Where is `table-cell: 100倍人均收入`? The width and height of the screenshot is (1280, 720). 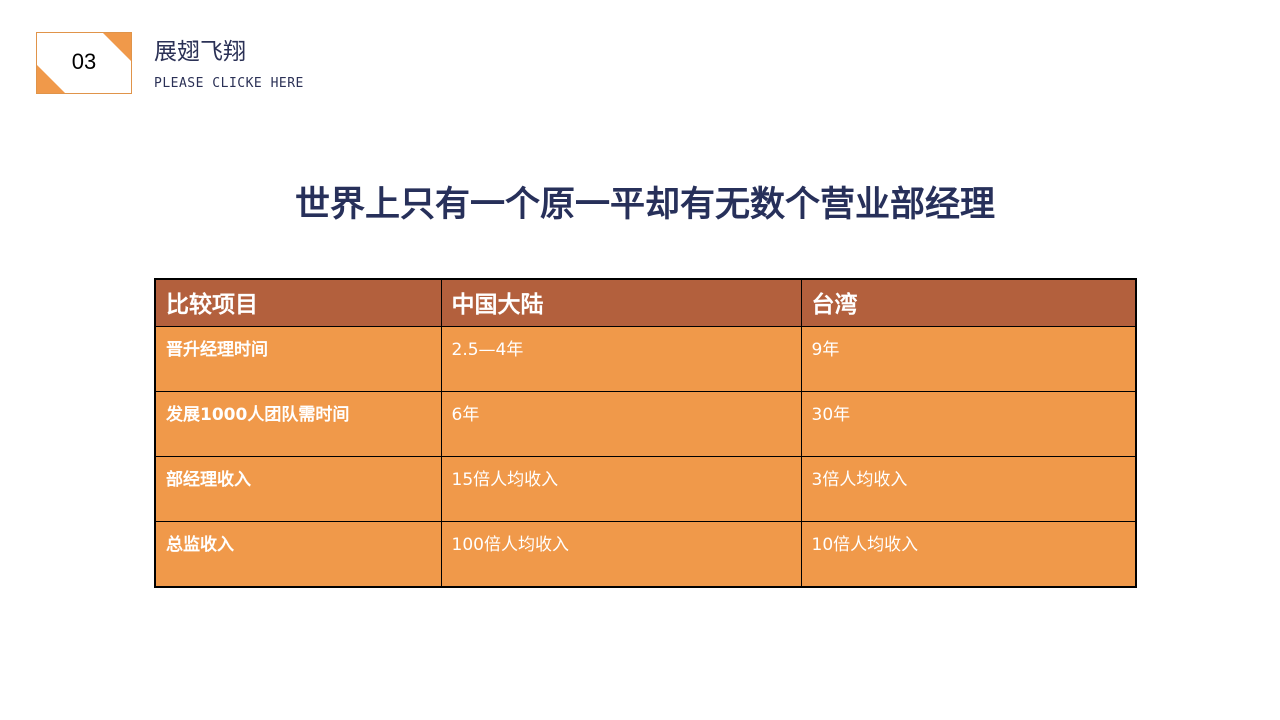
table-cell: 100倍人均收入 is located at coordinates (621, 554).